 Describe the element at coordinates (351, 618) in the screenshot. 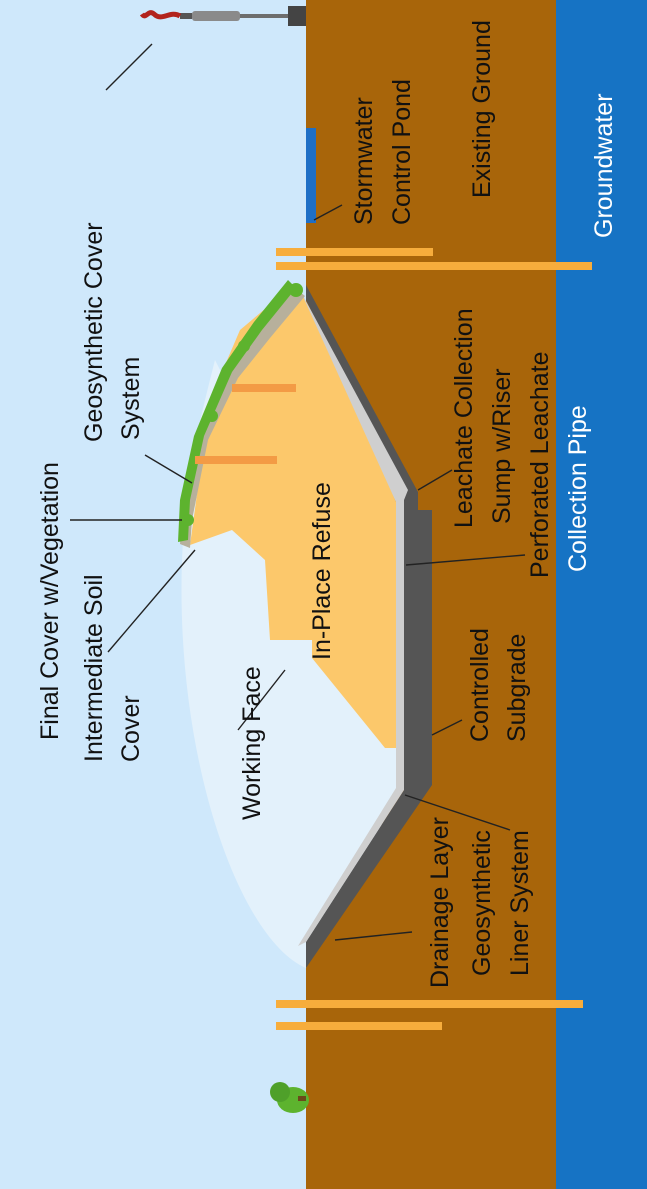

I see `drainage-layer` at that location.